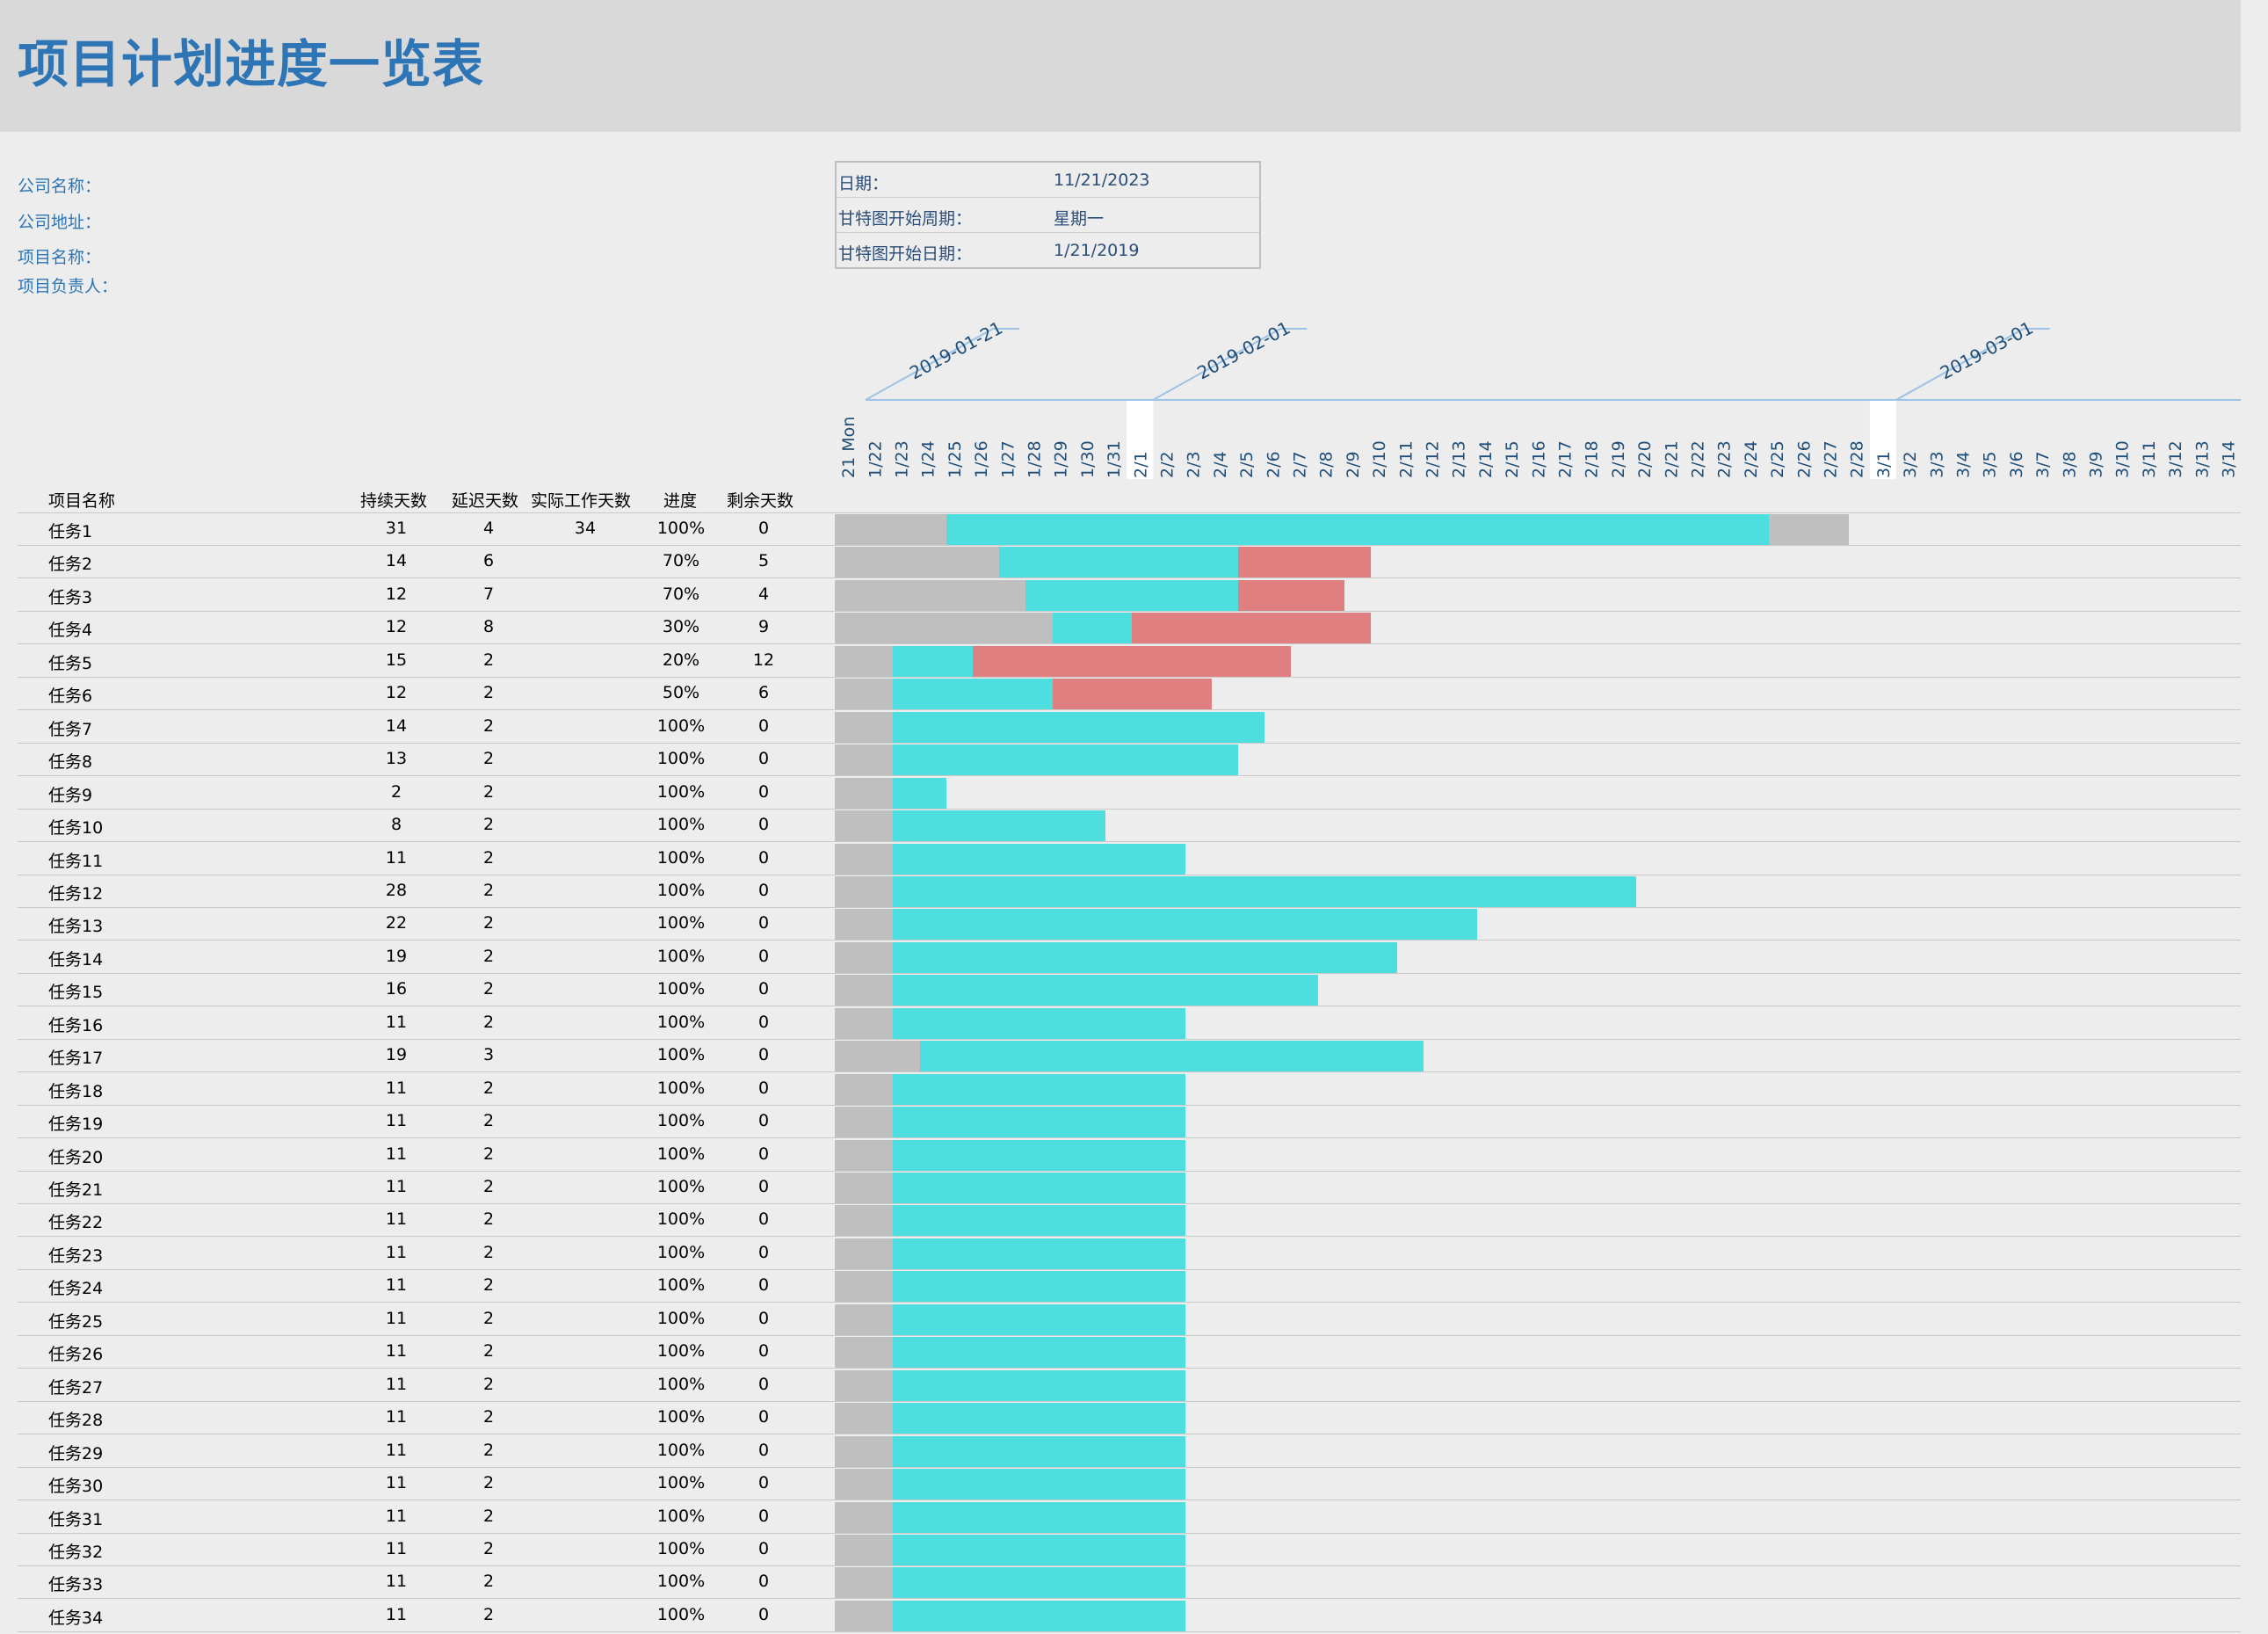 This screenshot has width=2268, height=1634. What do you see at coordinates (1120, 1123) in the screenshot?
I see `table-row: 任务19 11 2 100% 0` at bounding box center [1120, 1123].